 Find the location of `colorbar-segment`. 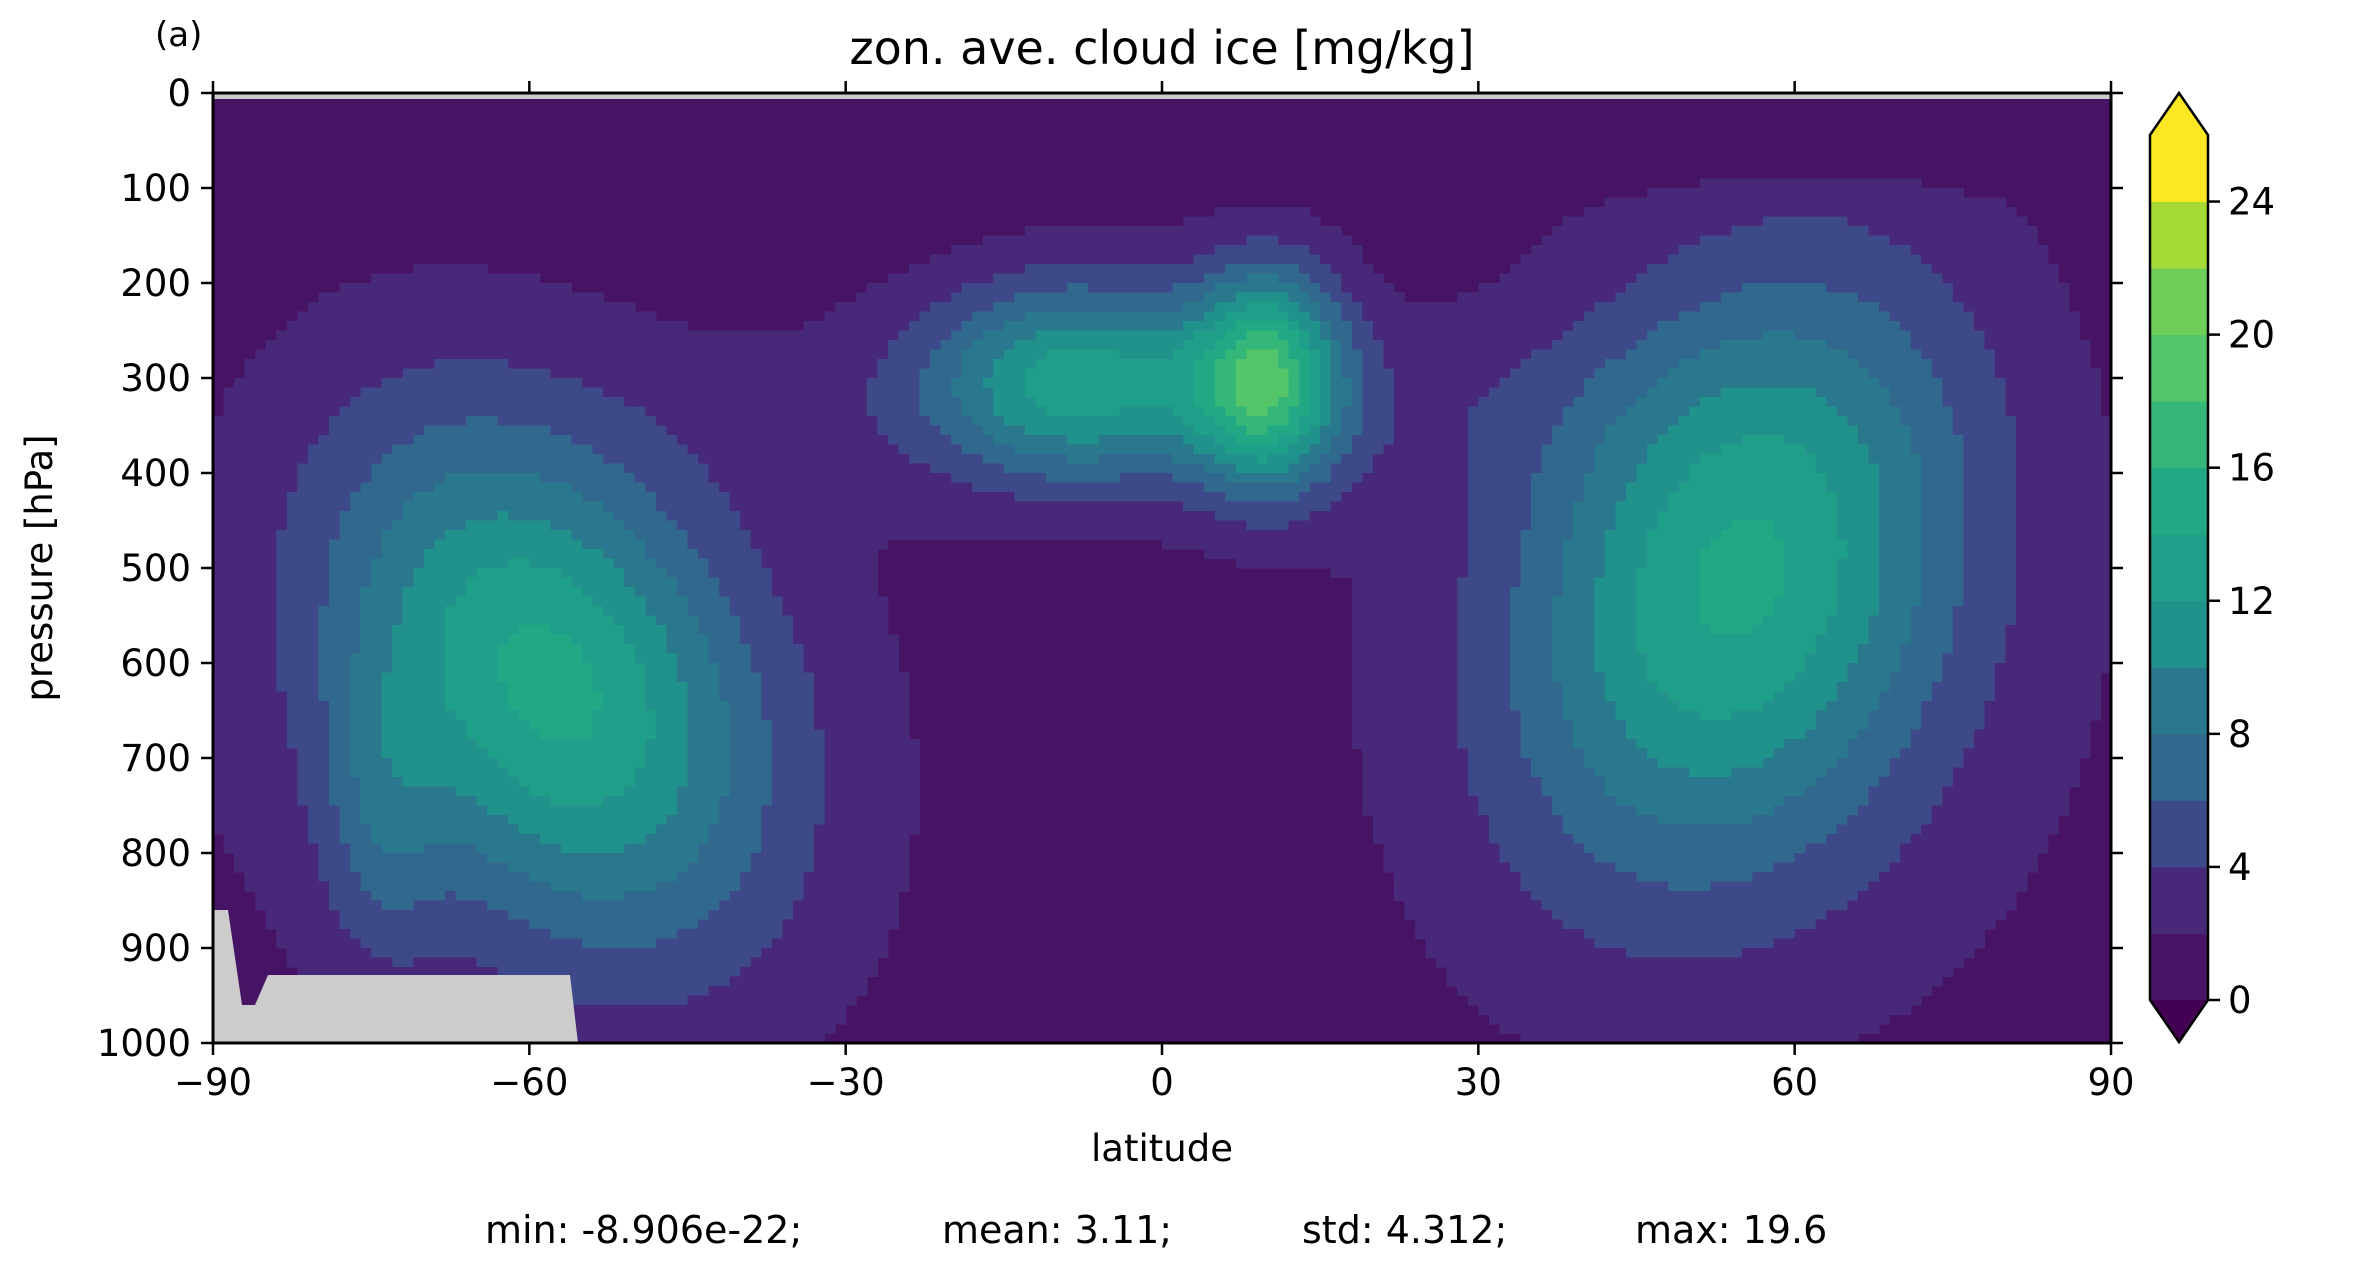

colorbar-segment is located at coordinates (2179, 302).